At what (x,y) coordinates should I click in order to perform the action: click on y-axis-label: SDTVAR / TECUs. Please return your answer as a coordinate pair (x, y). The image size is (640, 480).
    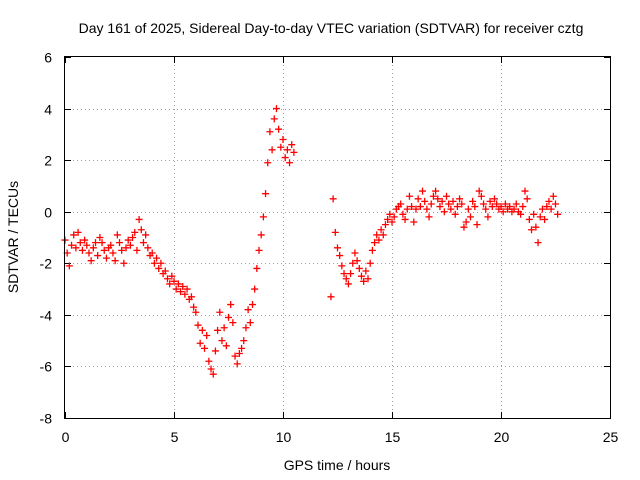
    Looking at the image, I should click on (13, 237).